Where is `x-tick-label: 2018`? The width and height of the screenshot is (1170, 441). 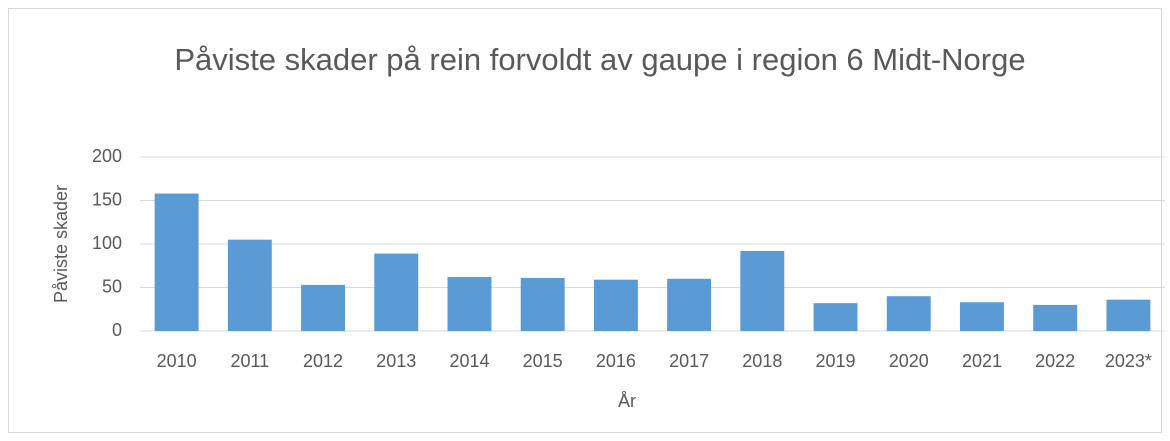
x-tick-label: 2018 is located at coordinates (762, 361).